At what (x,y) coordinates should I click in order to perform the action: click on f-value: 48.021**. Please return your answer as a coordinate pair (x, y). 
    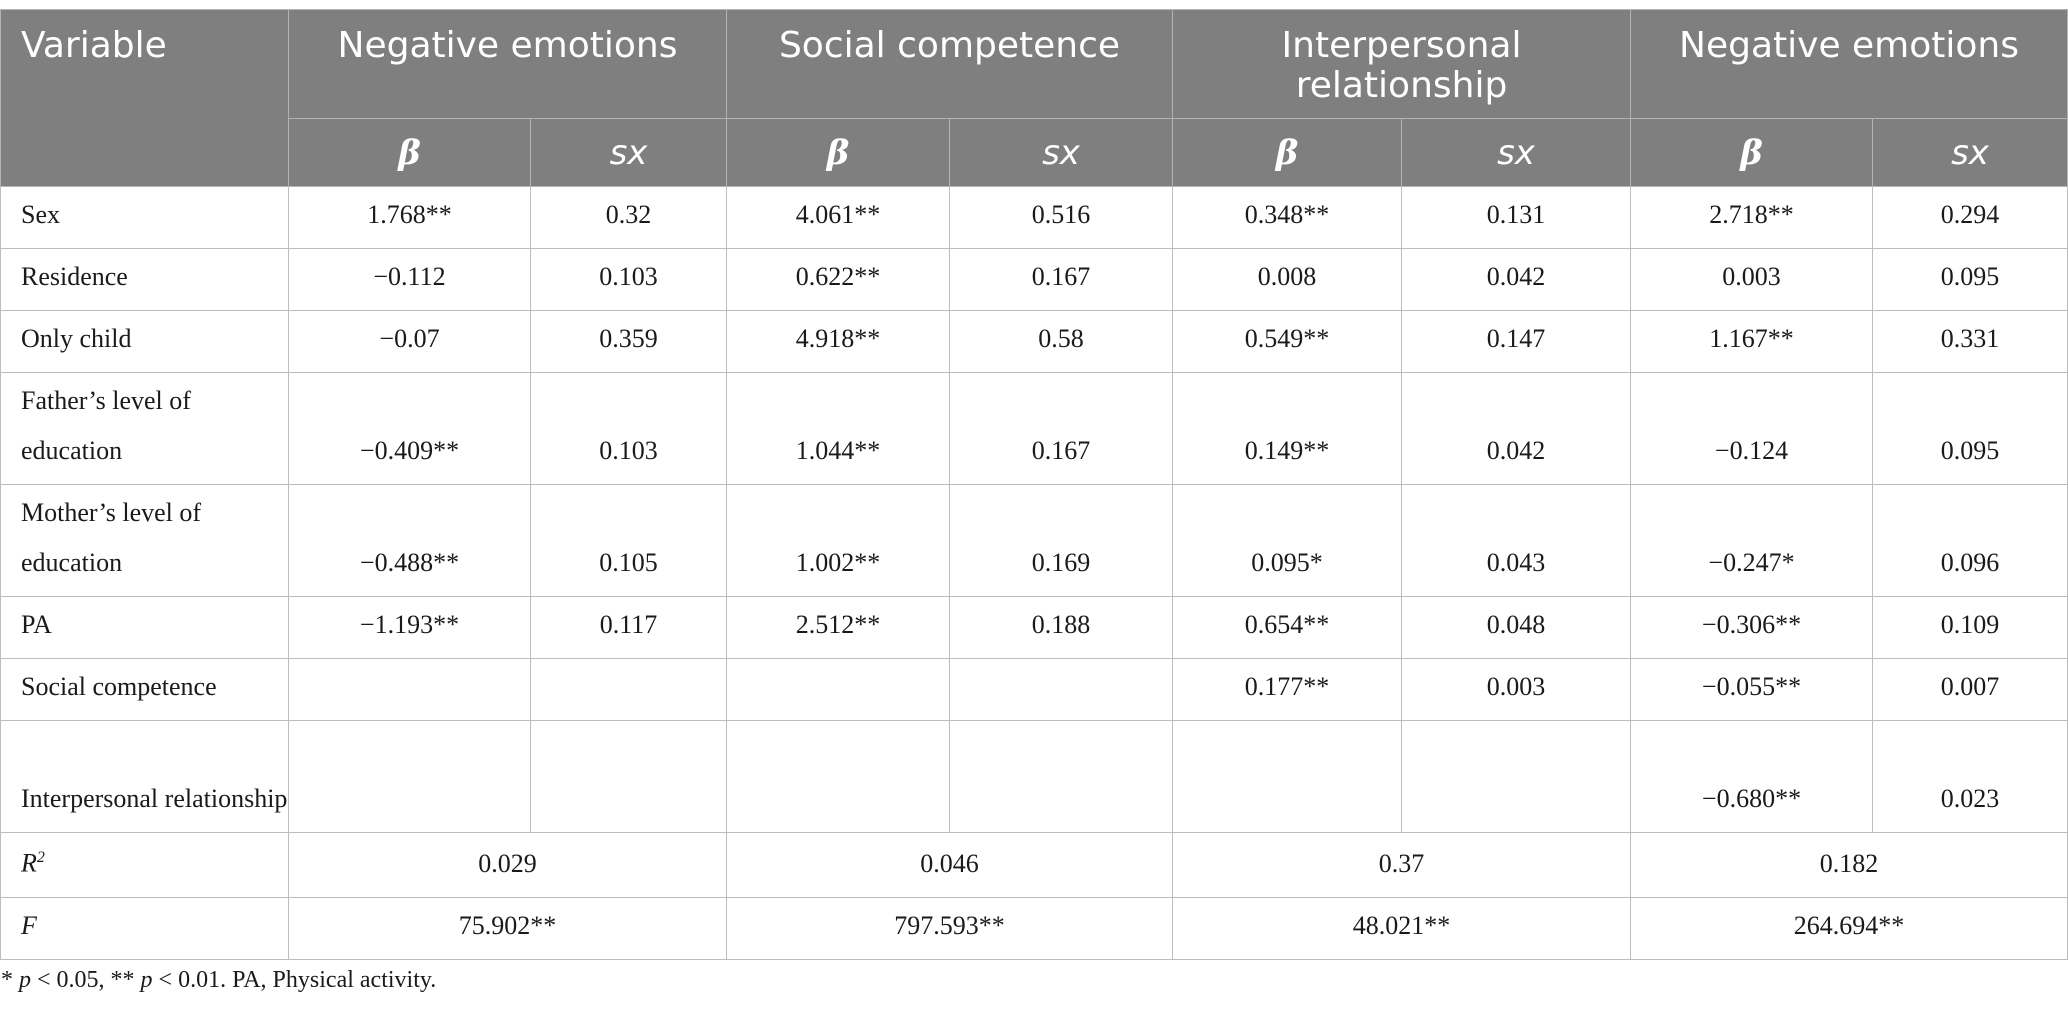
    Looking at the image, I should click on (1401, 928).